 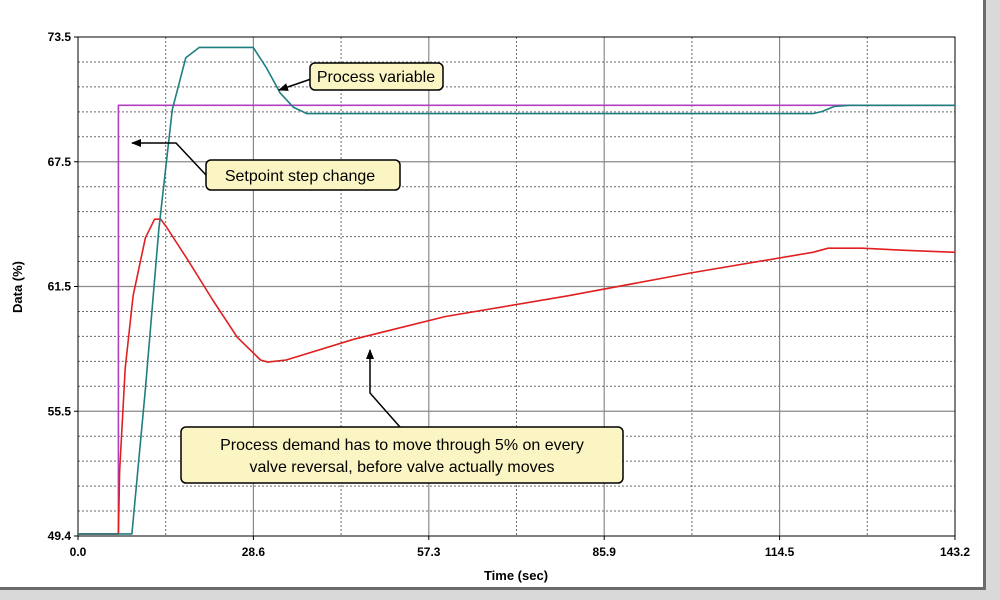 I want to click on frame-shadow, so click(x=500, y=595).